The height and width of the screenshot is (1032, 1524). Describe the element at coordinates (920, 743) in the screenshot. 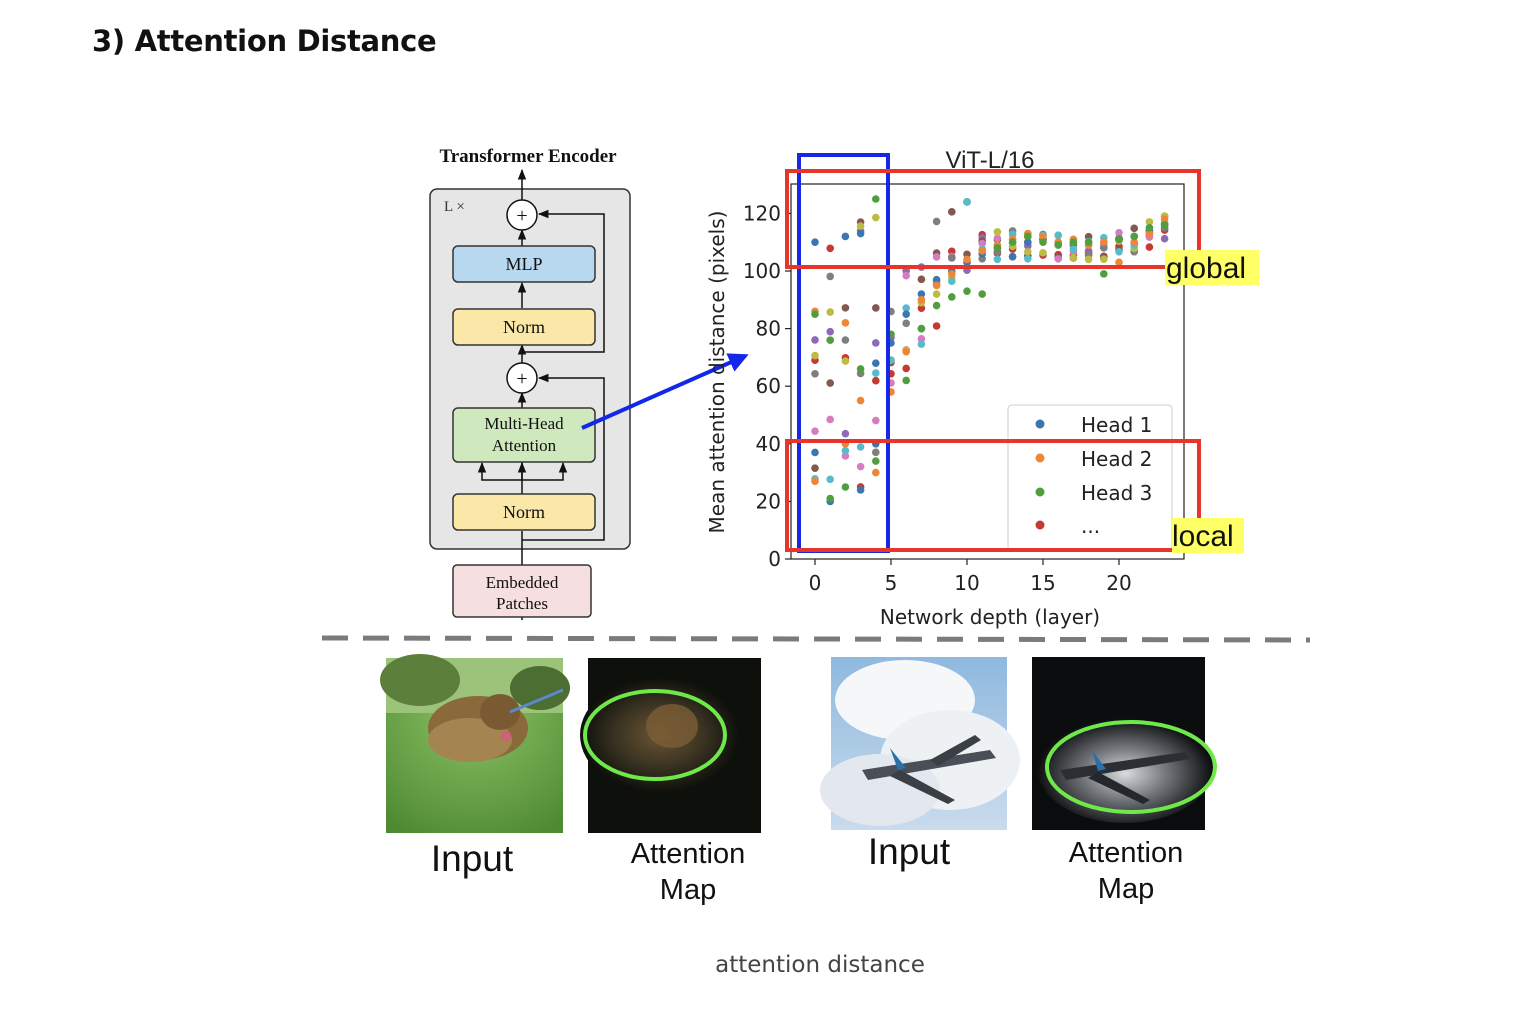

I see `plane-input-image` at that location.